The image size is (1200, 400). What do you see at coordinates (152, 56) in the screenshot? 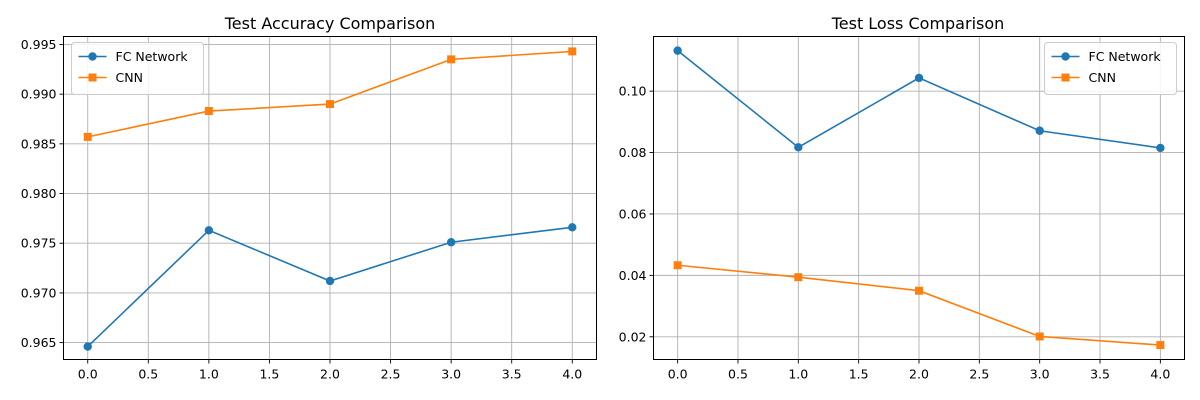
I see `accuracy-legend-fc-network-label: FC Network` at bounding box center [152, 56].